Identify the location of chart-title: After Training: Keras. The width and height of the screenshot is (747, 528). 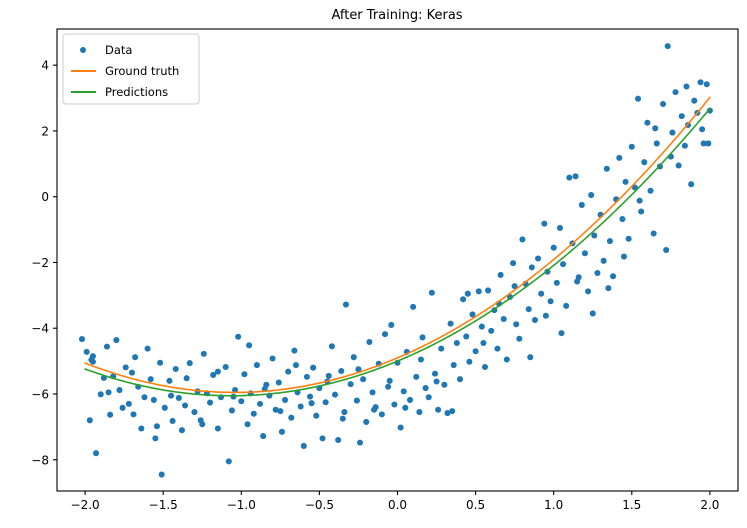
(396, 15).